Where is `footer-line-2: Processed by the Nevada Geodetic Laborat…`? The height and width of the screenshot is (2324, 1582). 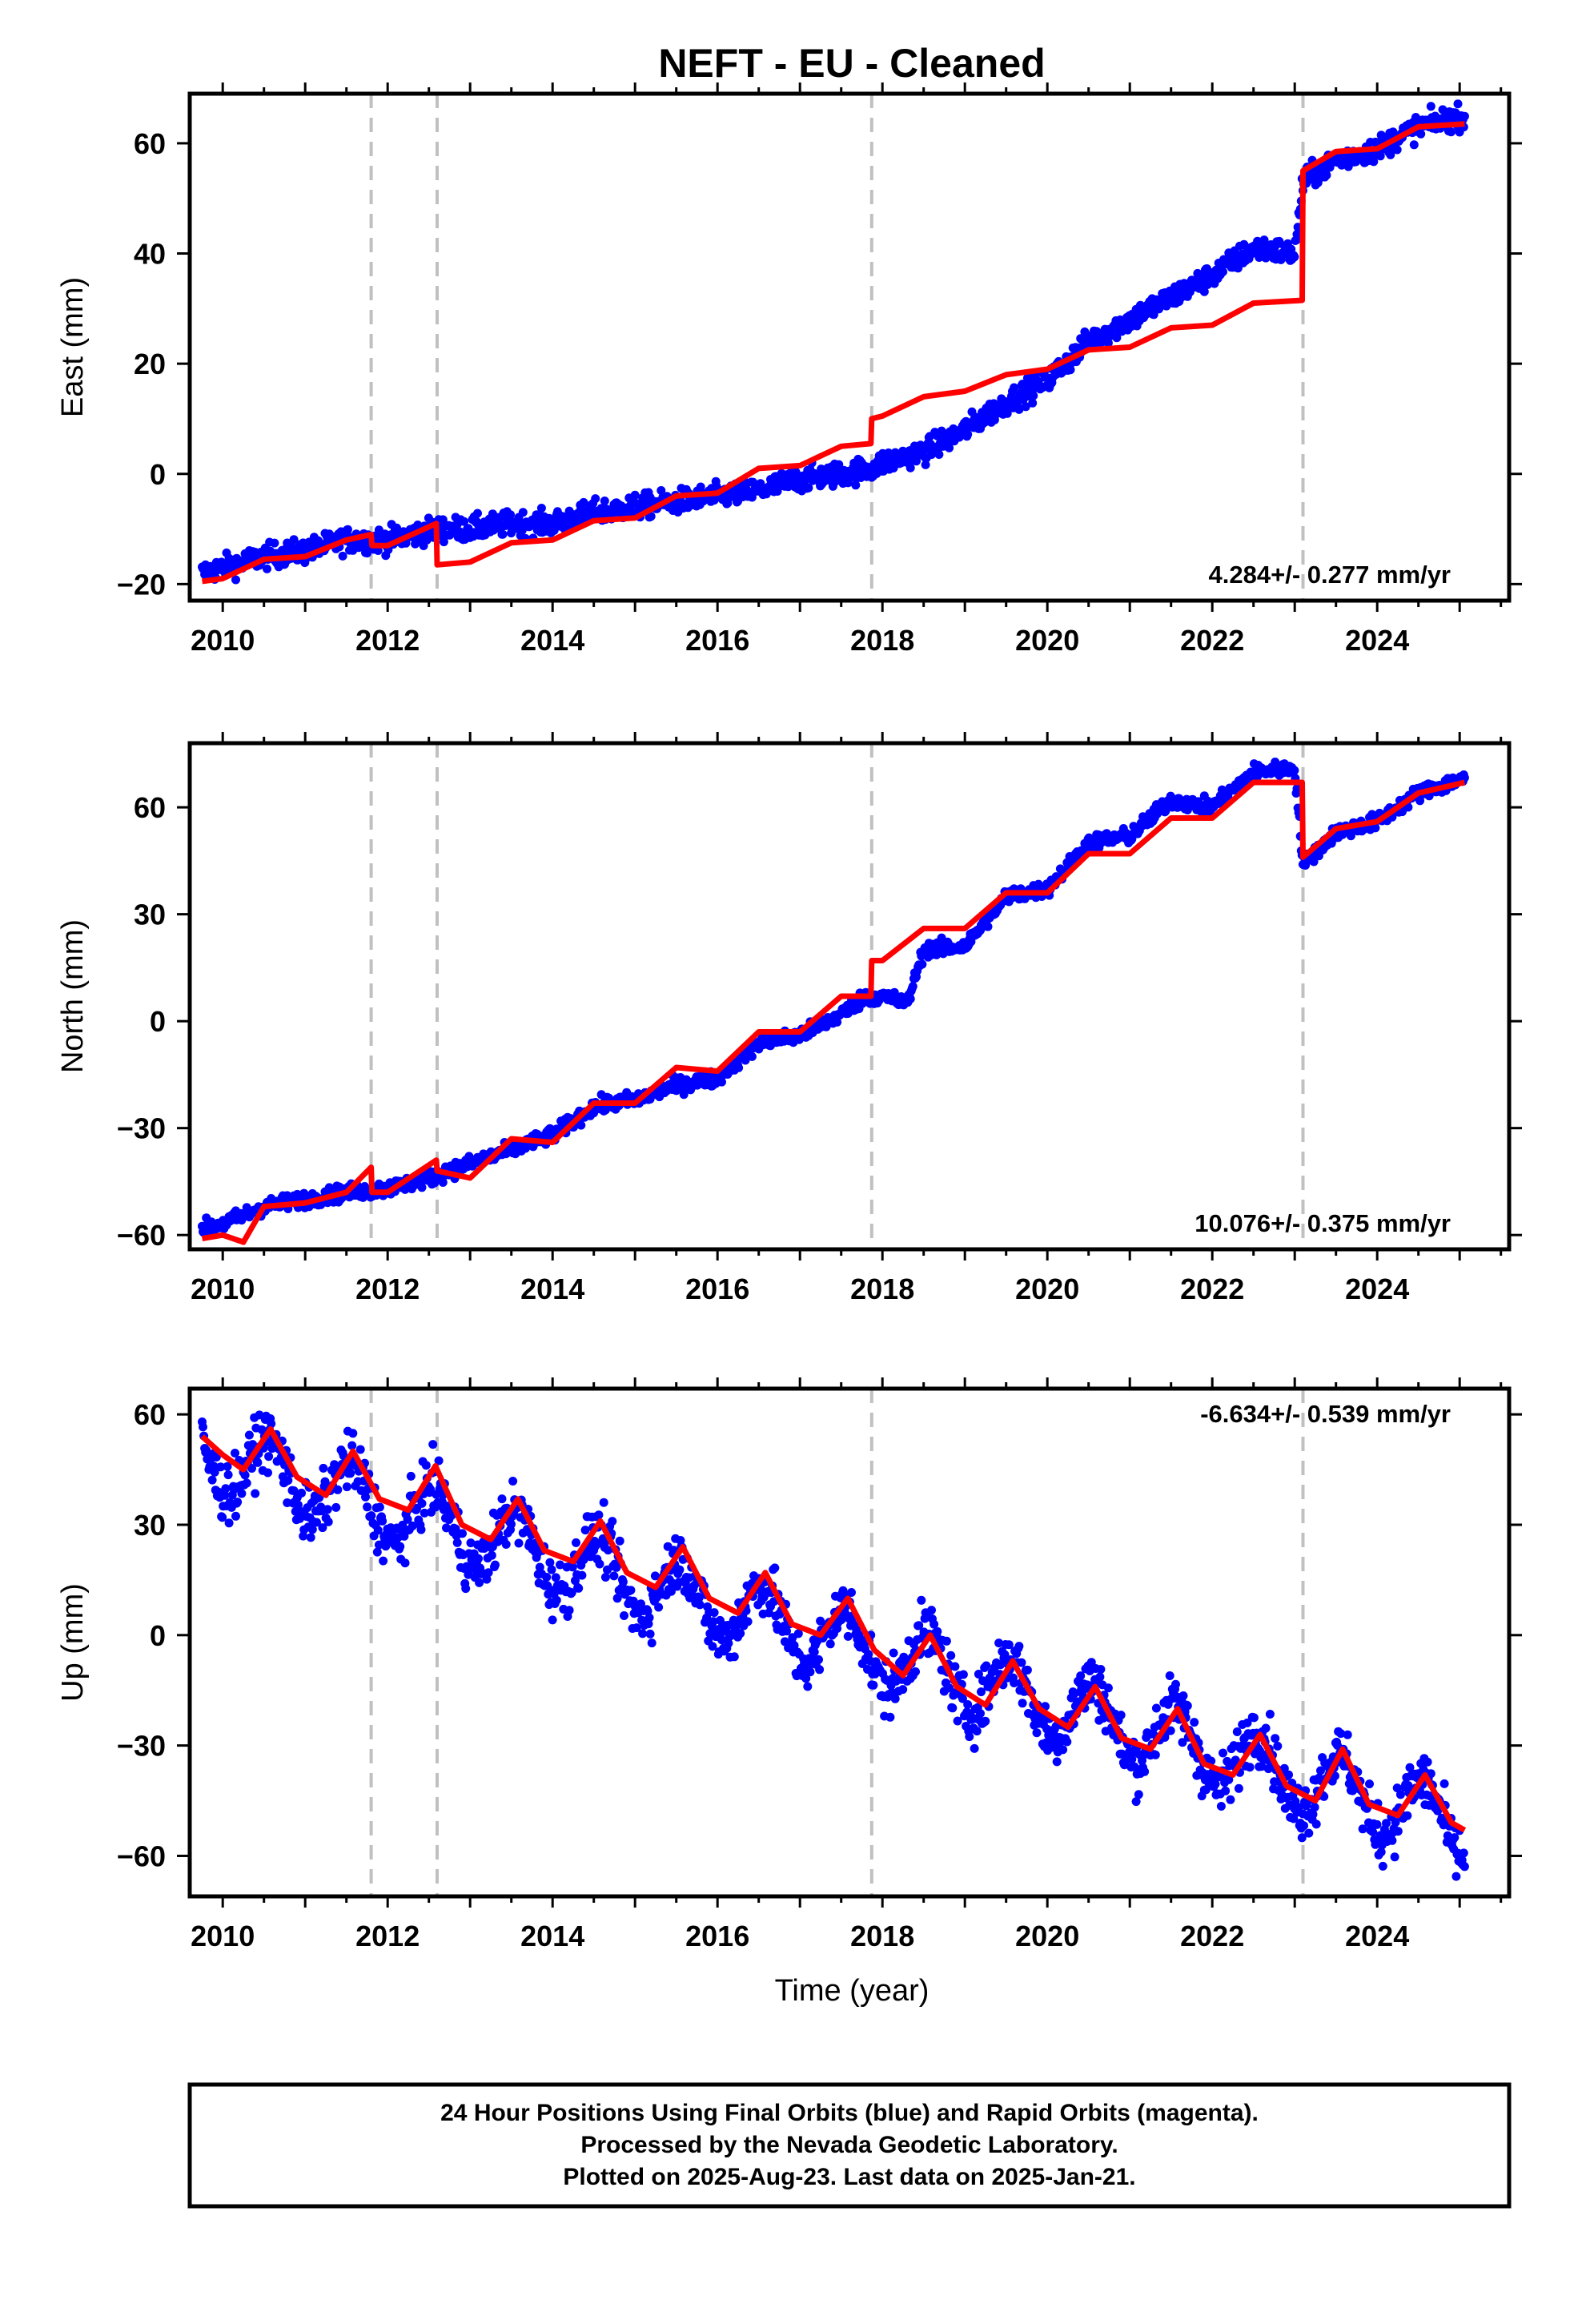
footer-line-2: Processed by the Nevada Geodetic Laborat… is located at coordinates (849, 2145).